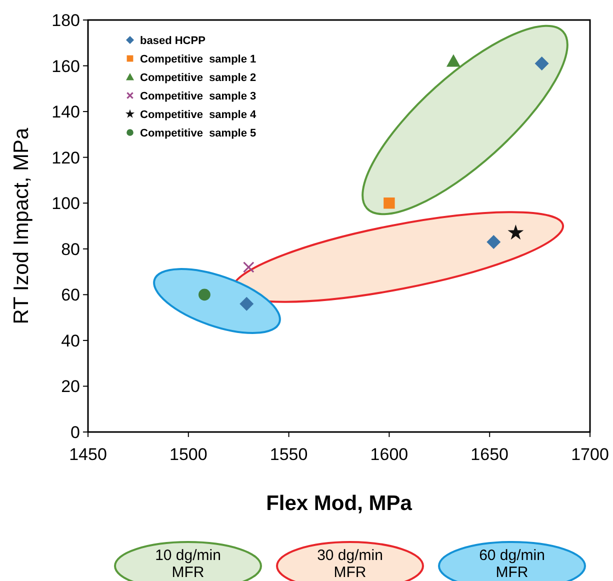 The width and height of the screenshot is (613, 581). Describe the element at coordinates (199, 115) in the screenshot. I see `legend-label: Competitive sample 4` at that location.